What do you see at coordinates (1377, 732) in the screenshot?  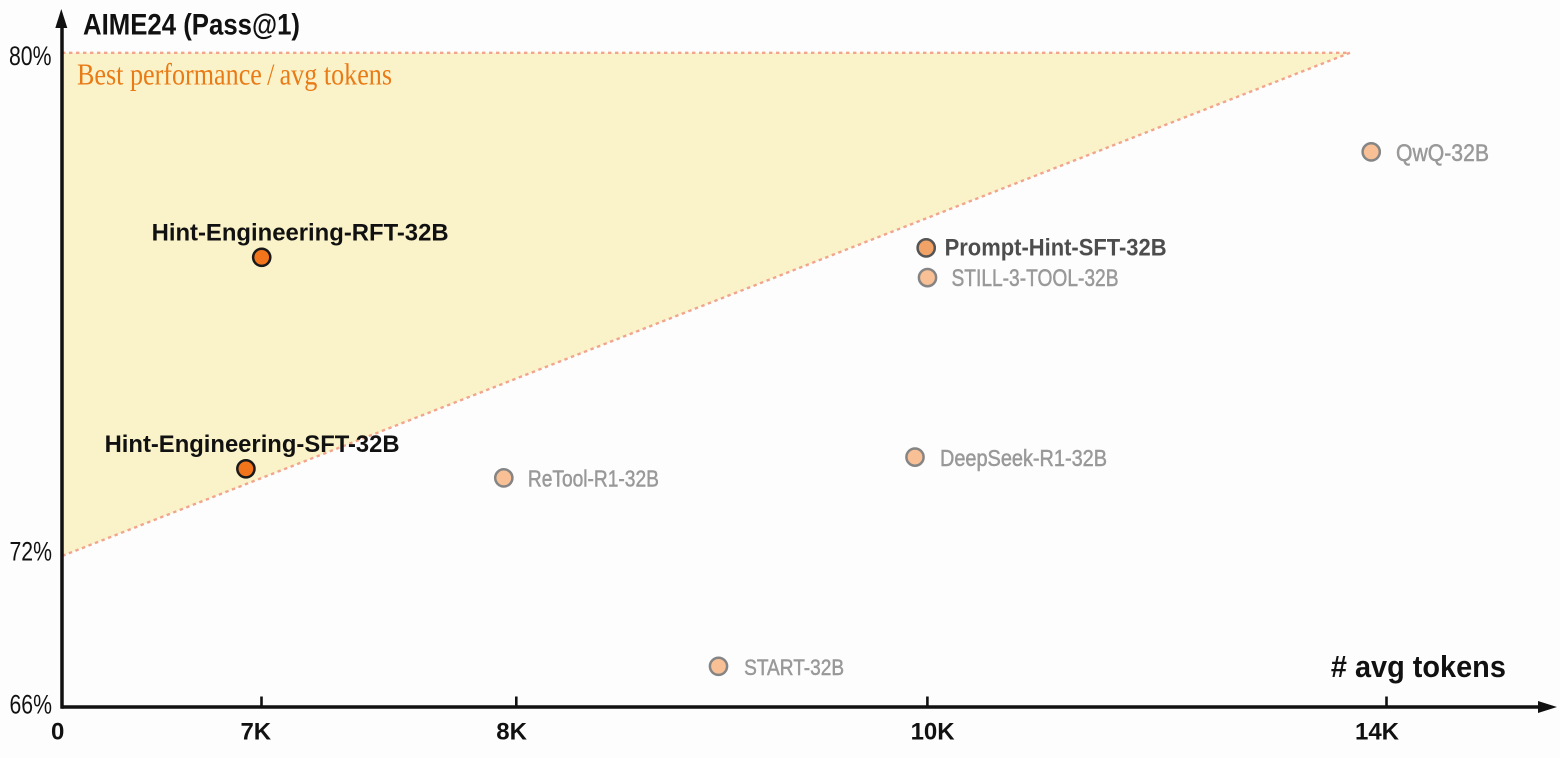 I see `svg-text: 14K` at bounding box center [1377, 732].